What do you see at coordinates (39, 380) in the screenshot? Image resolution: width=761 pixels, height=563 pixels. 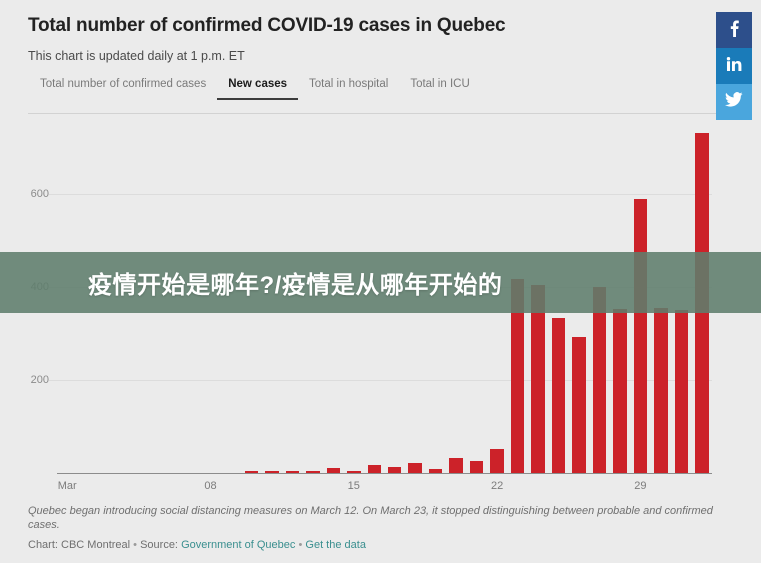 I see `y-axis-tick-label: 200` at bounding box center [39, 380].